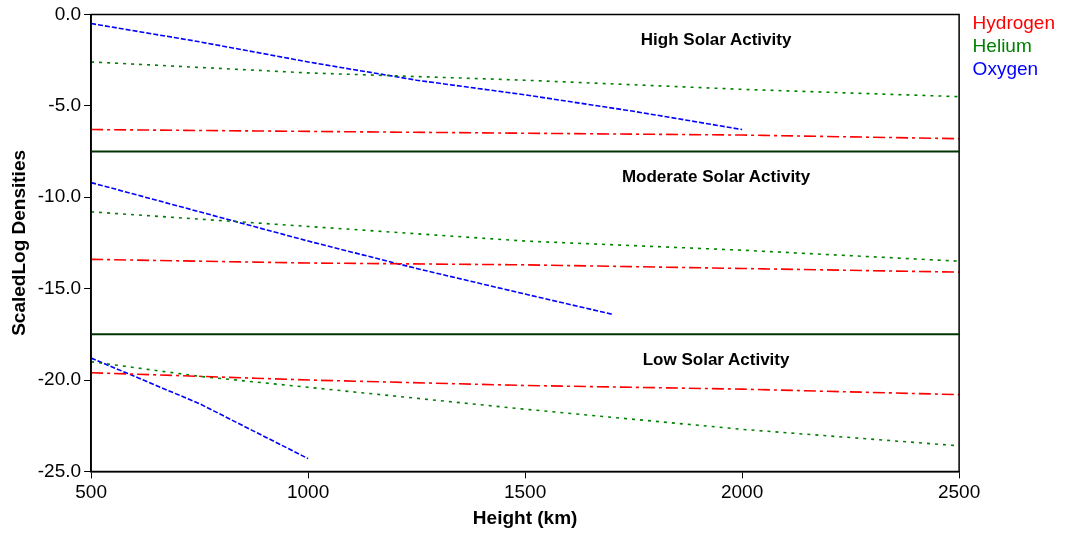 The width and height of the screenshot is (1069, 536). What do you see at coordinates (1002, 45) in the screenshot?
I see `text: Helium` at bounding box center [1002, 45].